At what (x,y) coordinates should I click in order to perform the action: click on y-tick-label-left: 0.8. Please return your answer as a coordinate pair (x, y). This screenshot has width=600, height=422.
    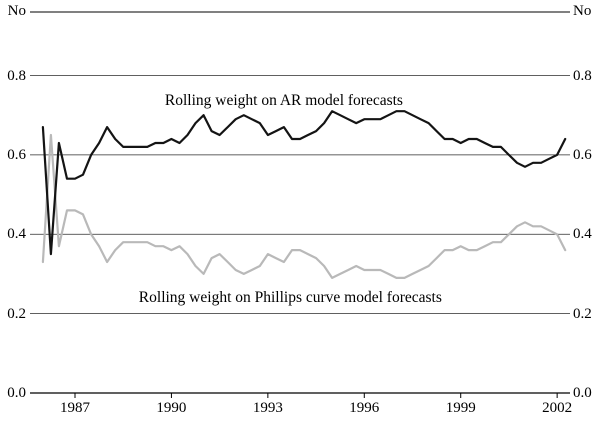
    Looking at the image, I should click on (16, 75).